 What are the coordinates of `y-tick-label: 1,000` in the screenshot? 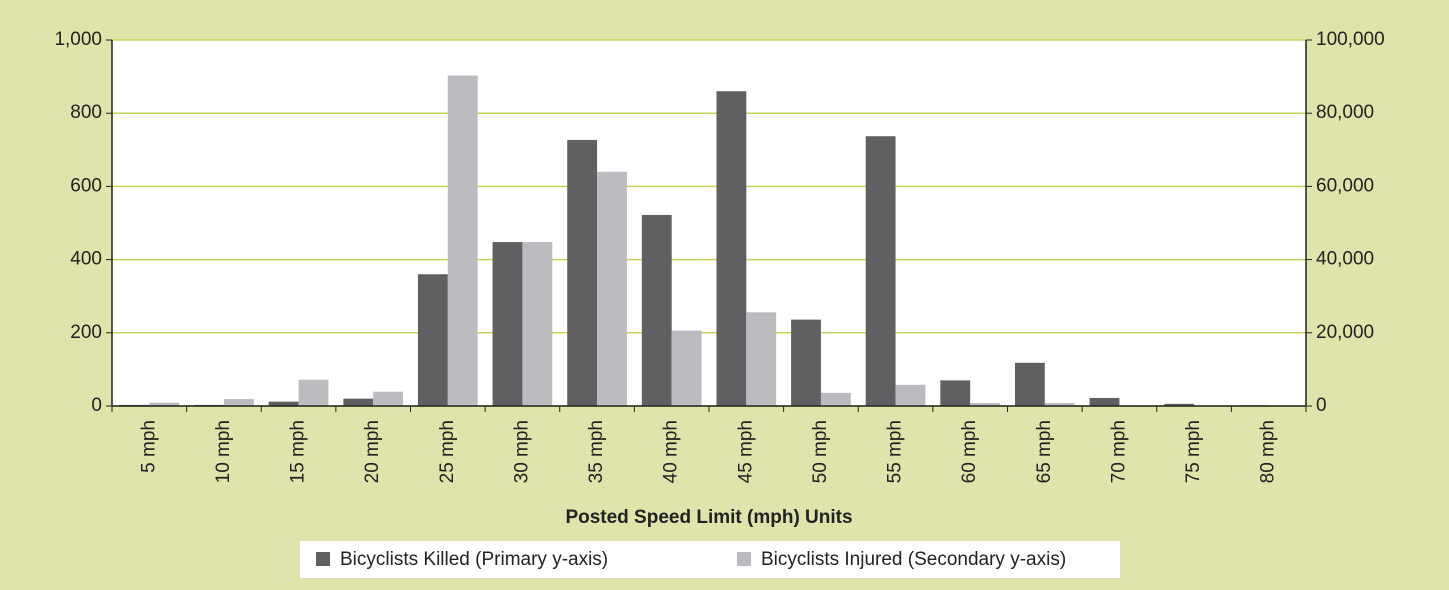 It's located at (78, 39).